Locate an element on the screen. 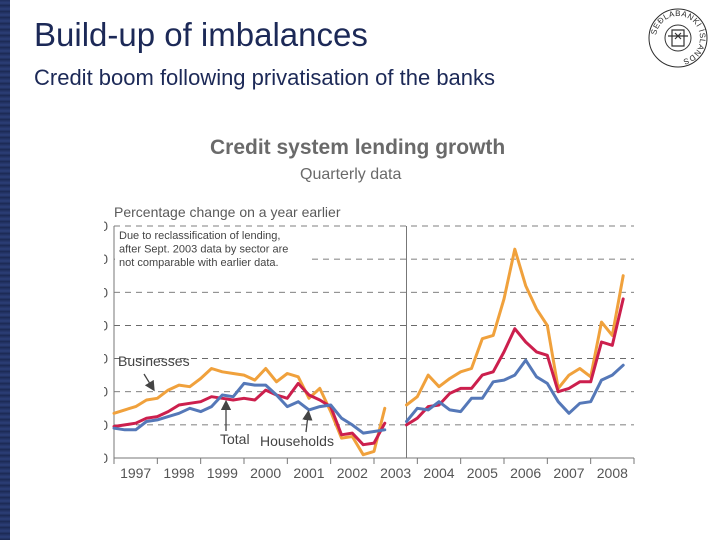 The height and width of the screenshot is (540, 720). central-bank-seal-logo: SEÐLABANKI ÍSLANDS is located at coordinates (678, 38).